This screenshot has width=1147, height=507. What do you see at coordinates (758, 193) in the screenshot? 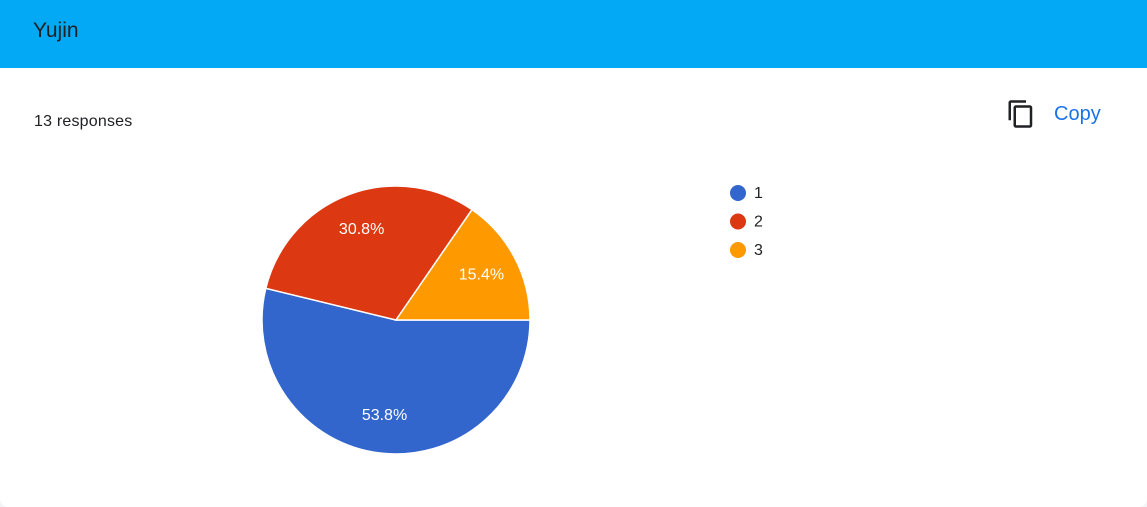
I see `legend-label: 1` at bounding box center [758, 193].